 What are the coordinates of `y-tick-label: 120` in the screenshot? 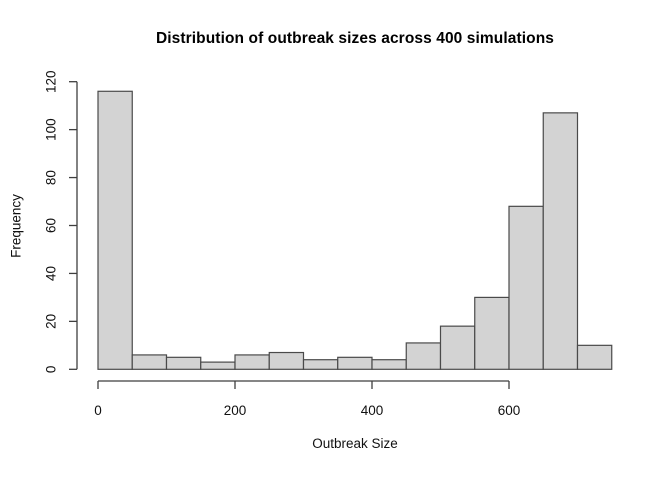 It's located at (51, 81).